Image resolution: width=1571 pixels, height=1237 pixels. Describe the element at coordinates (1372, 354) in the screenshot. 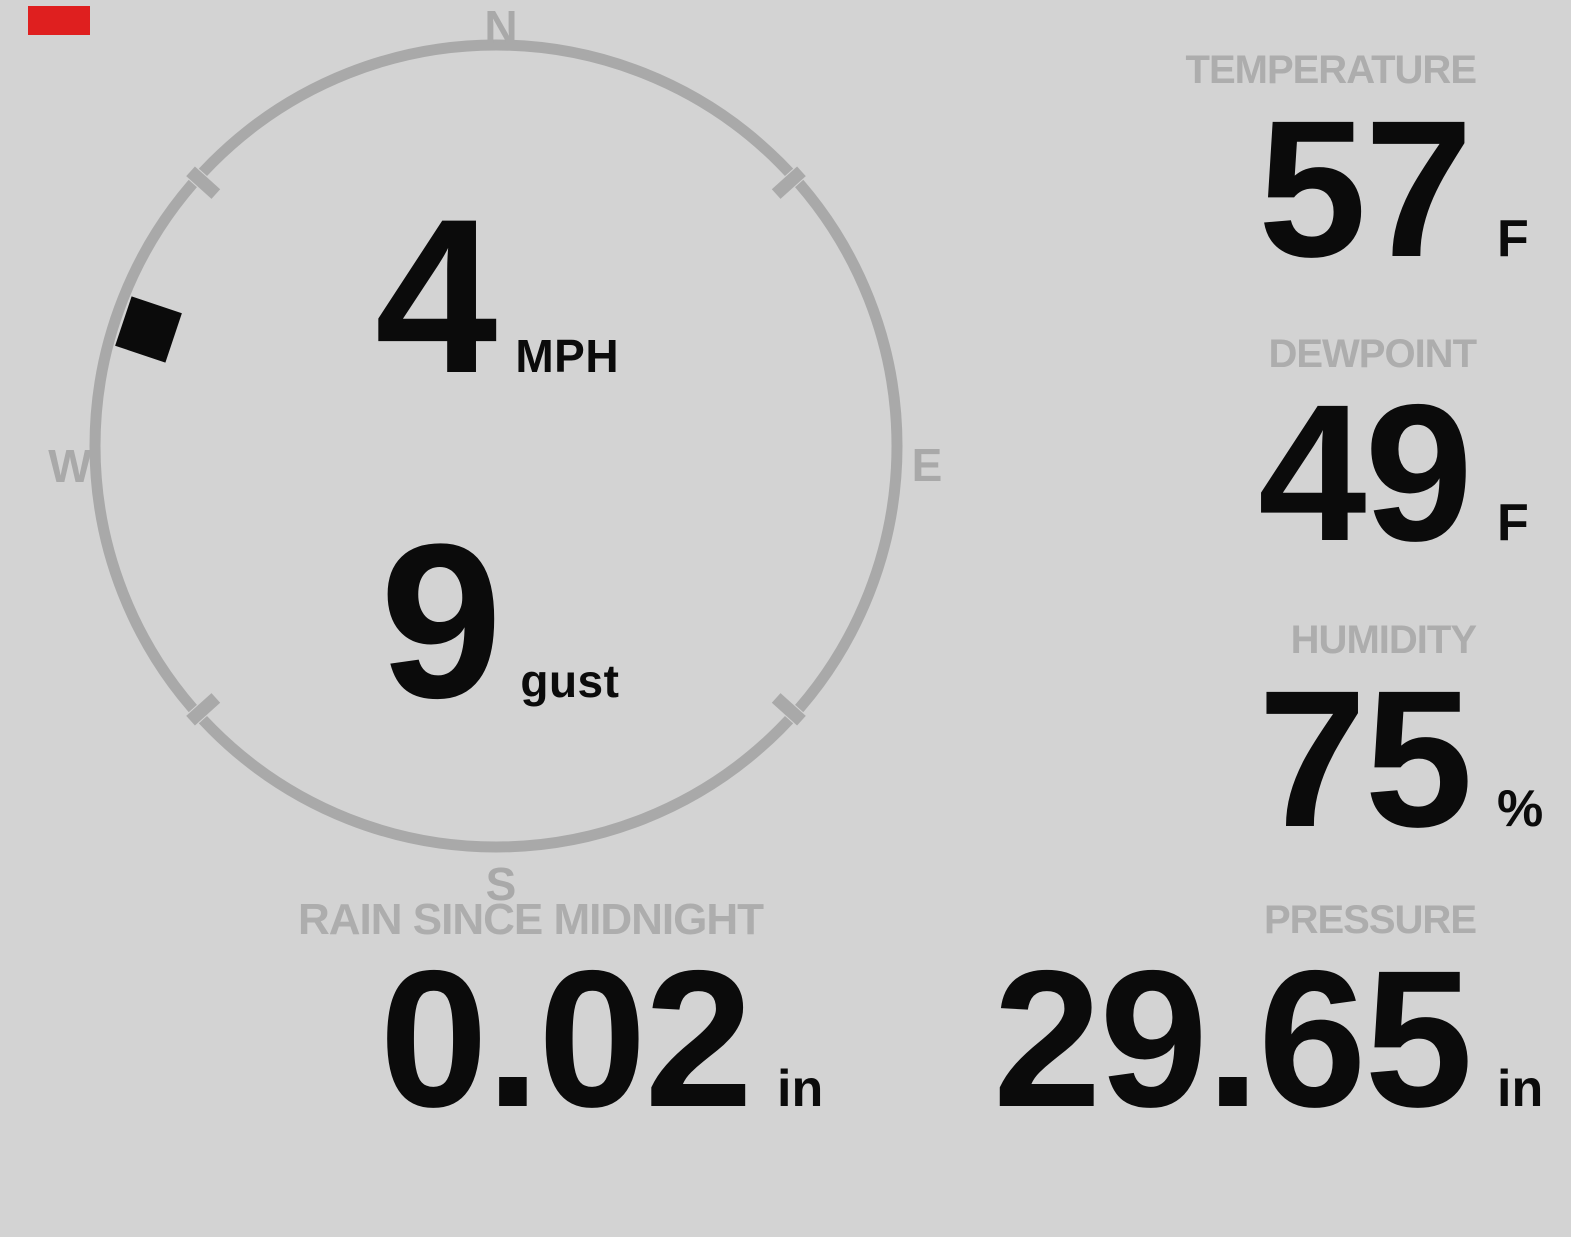

I see `dewpoint-label: DEWPOINT` at that location.